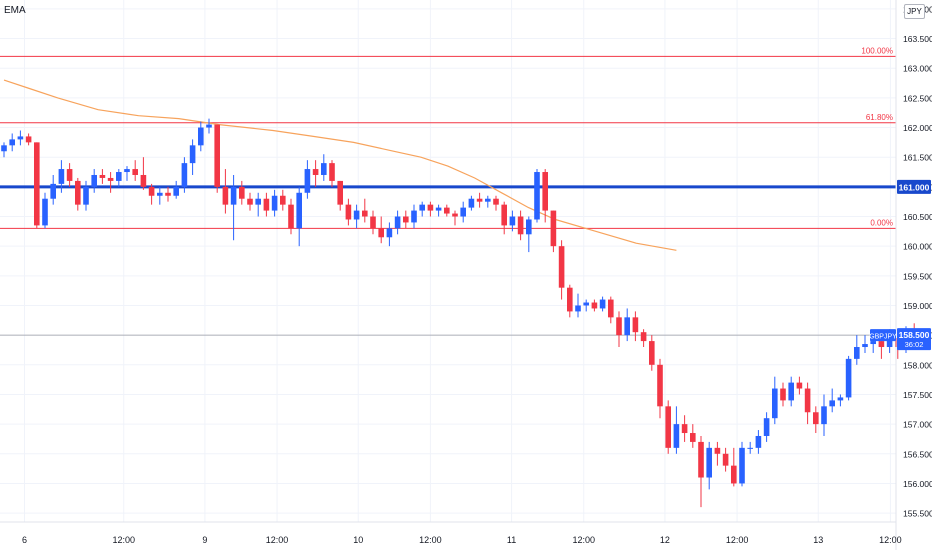 The width and height of the screenshot is (932, 550). I want to click on x-tick-label: 11, so click(511, 540).